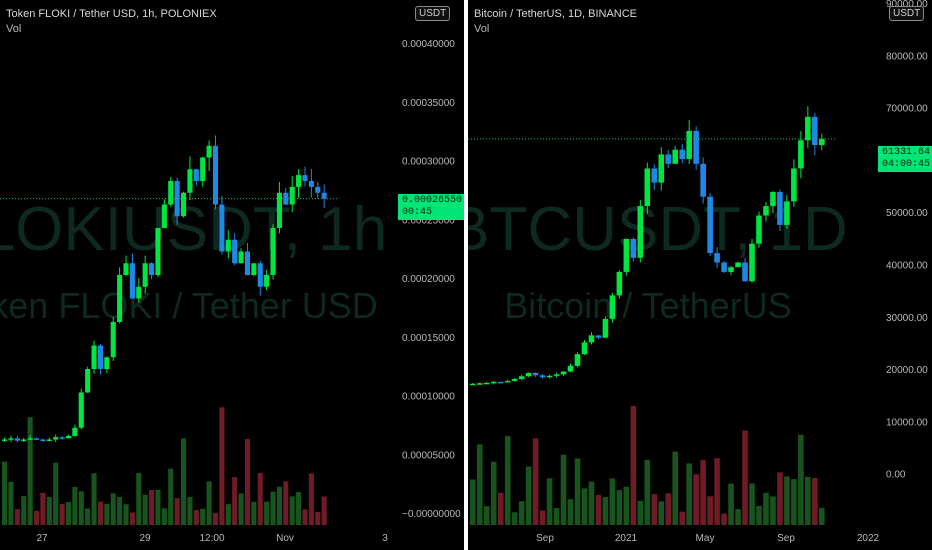 Image resolution: width=932 pixels, height=550 pixels. What do you see at coordinates (466, 275) in the screenshot?
I see `pane-divider` at bounding box center [466, 275].